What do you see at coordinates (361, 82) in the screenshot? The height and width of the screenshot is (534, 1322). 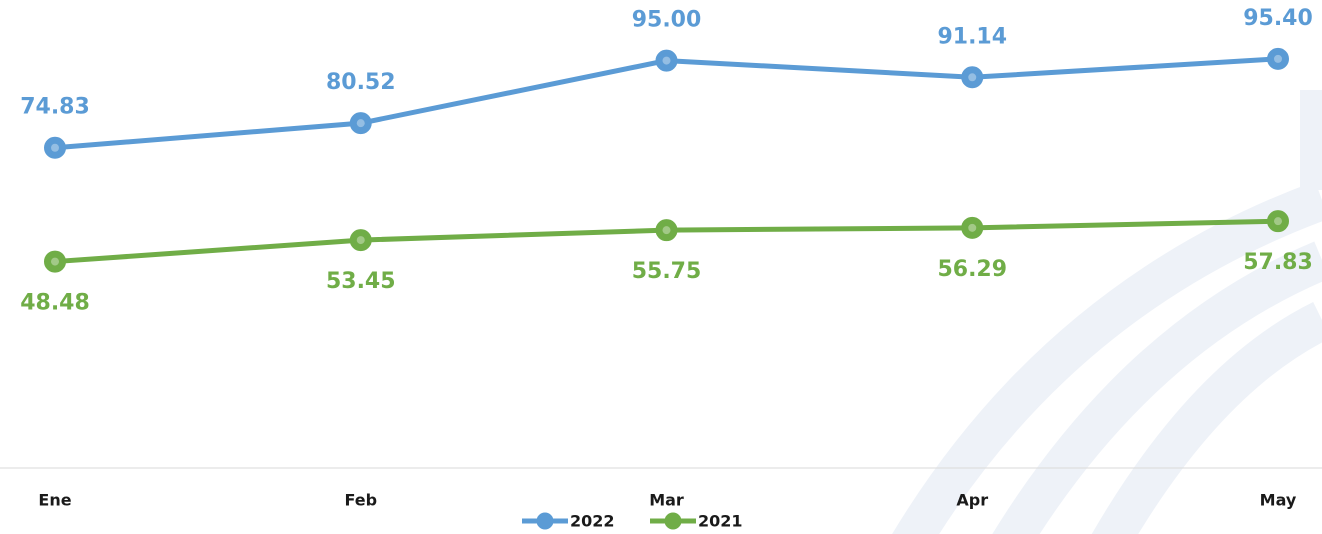 I see `data-label: 80.52` at bounding box center [361, 82].